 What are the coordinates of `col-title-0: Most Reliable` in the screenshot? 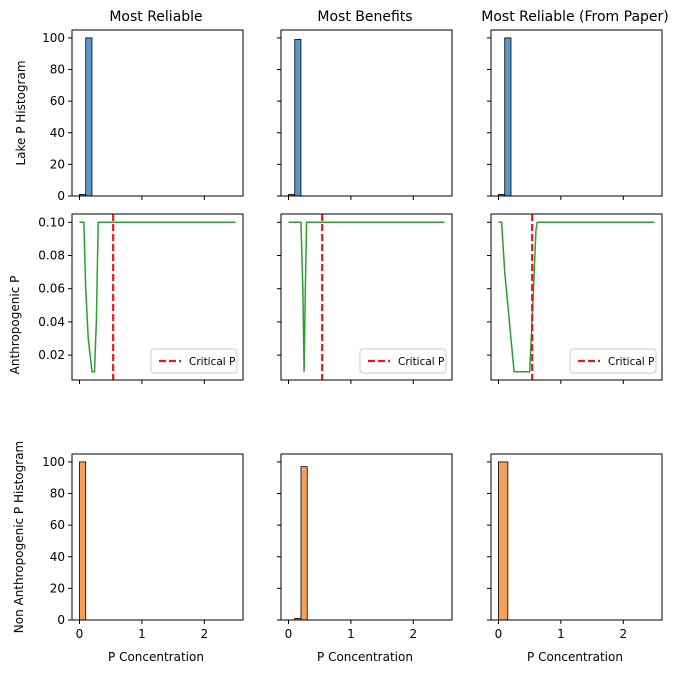 It's located at (155, 17).